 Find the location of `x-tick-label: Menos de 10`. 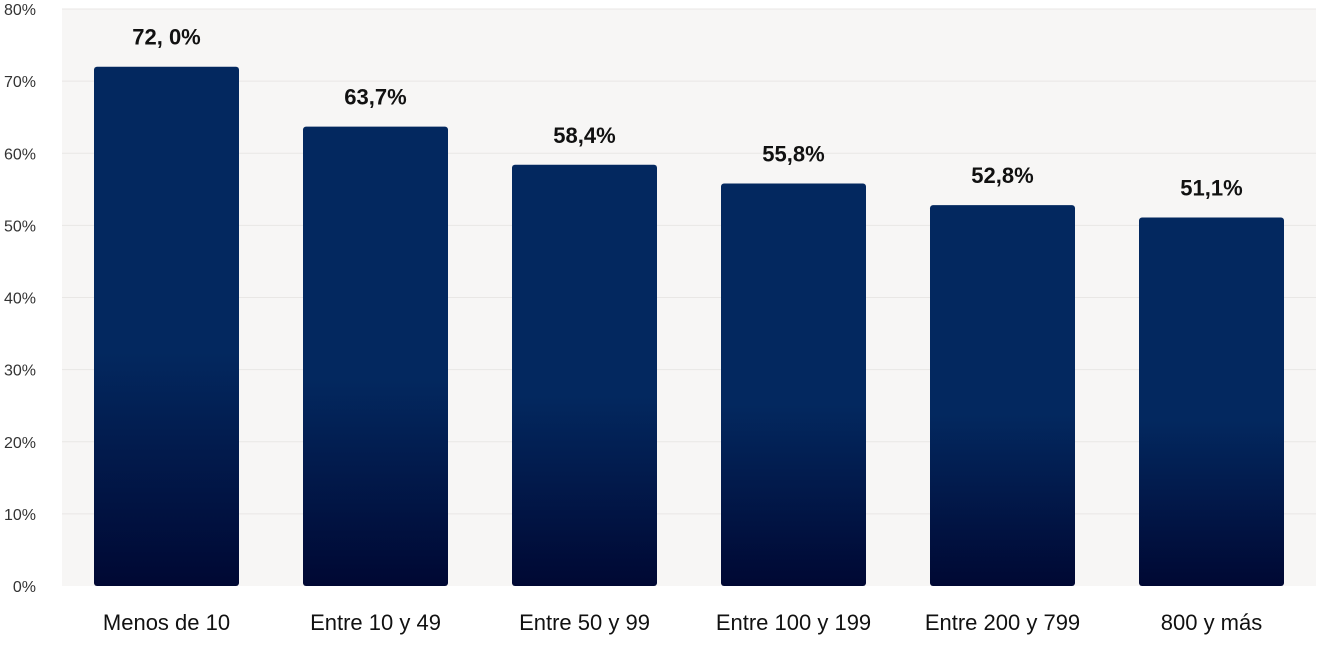

x-tick-label: Menos de 10 is located at coordinates (166, 622).